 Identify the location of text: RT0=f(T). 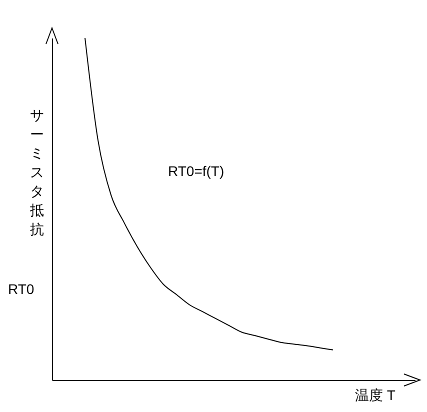
(196, 171).